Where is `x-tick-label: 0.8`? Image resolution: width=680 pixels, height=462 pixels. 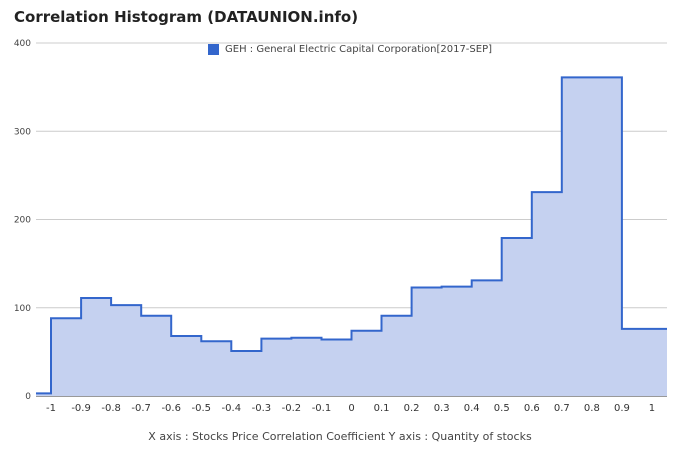
x-tick-label: 0.8 is located at coordinates (592, 408).